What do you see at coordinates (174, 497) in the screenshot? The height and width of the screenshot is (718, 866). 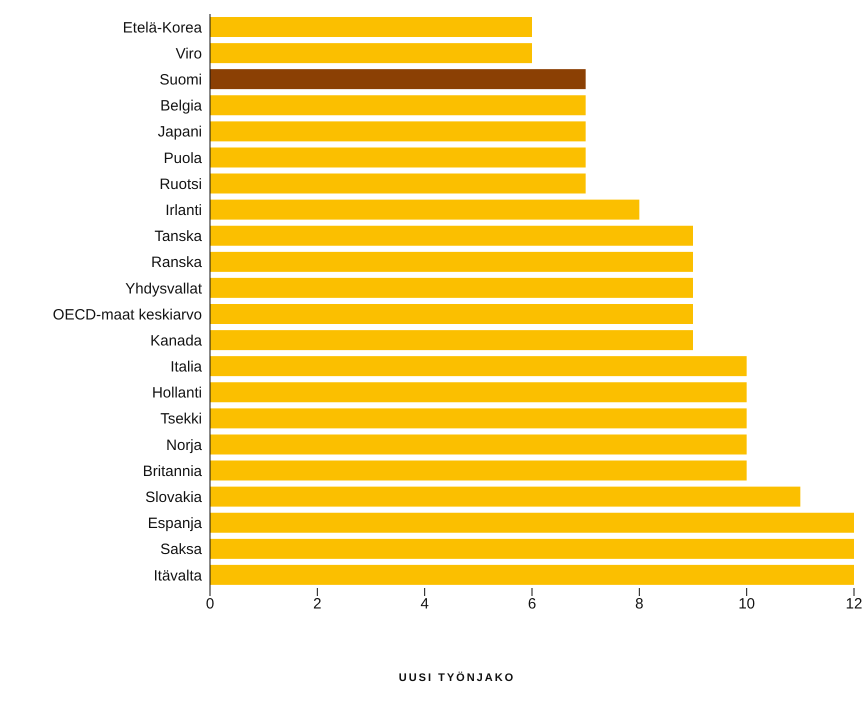 I see `y-tick-label: Slovakia` at bounding box center [174, 497].